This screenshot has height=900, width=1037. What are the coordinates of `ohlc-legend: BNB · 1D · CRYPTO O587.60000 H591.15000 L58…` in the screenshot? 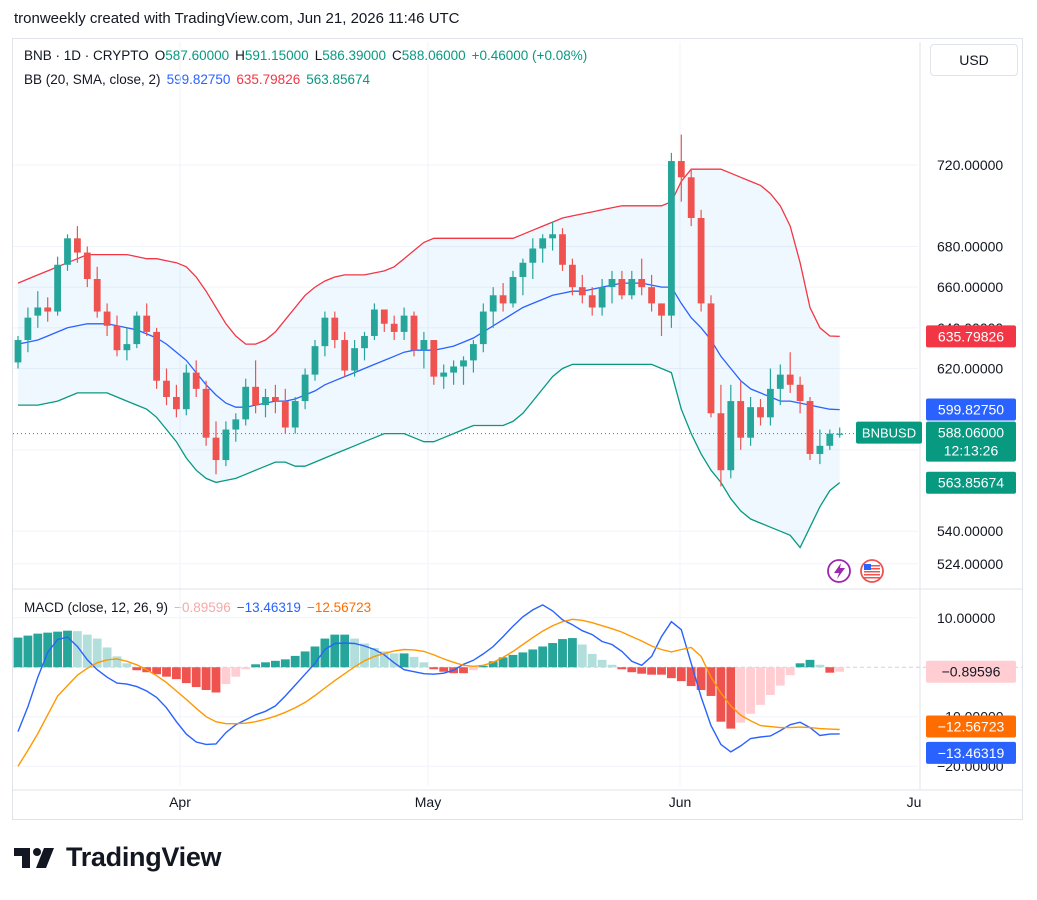 It's located at (308, 55).